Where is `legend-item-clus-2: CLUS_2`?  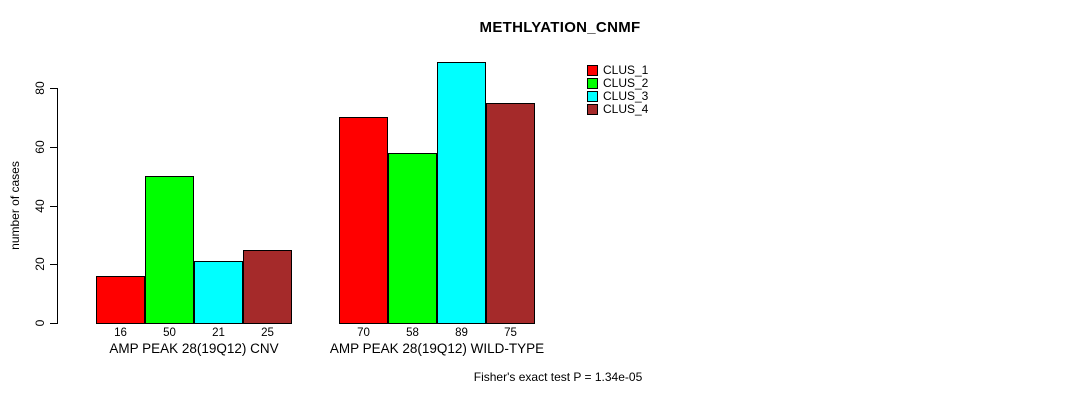 legend-item-clus-2: CLUS_2 is located at coordinates (617, 83).